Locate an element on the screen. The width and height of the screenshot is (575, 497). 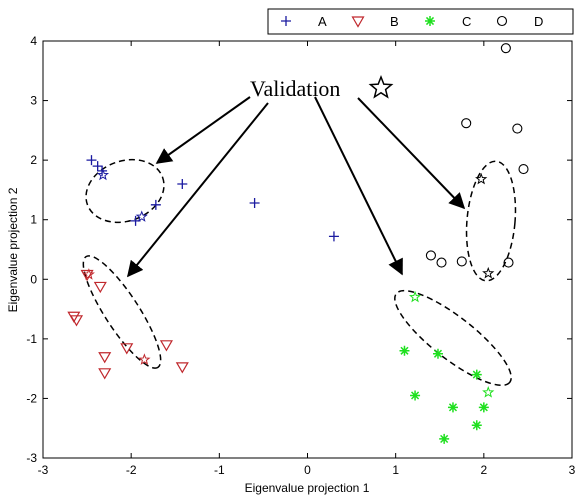
x-axis-label: Eigenvalue projection 1 is located at coordinates (307, 488).